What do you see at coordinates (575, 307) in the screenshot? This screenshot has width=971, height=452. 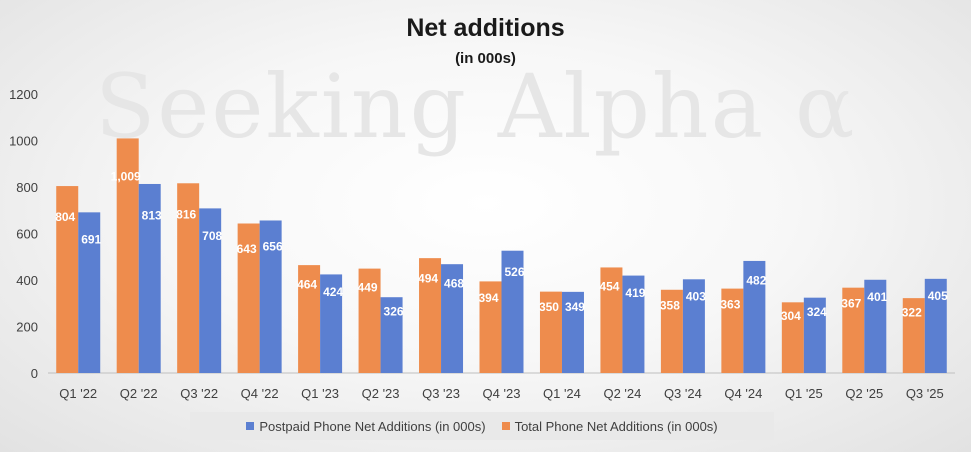 I see `data-label-postpaid: 349` at bounding box center [575, 307].